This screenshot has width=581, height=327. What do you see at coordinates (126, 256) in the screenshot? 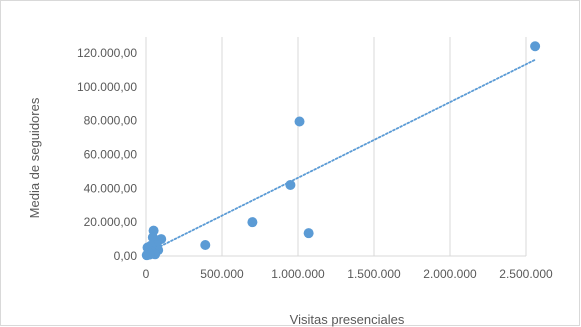
I see `y-tick-label: 0,00` at bounding box center [126, 256].